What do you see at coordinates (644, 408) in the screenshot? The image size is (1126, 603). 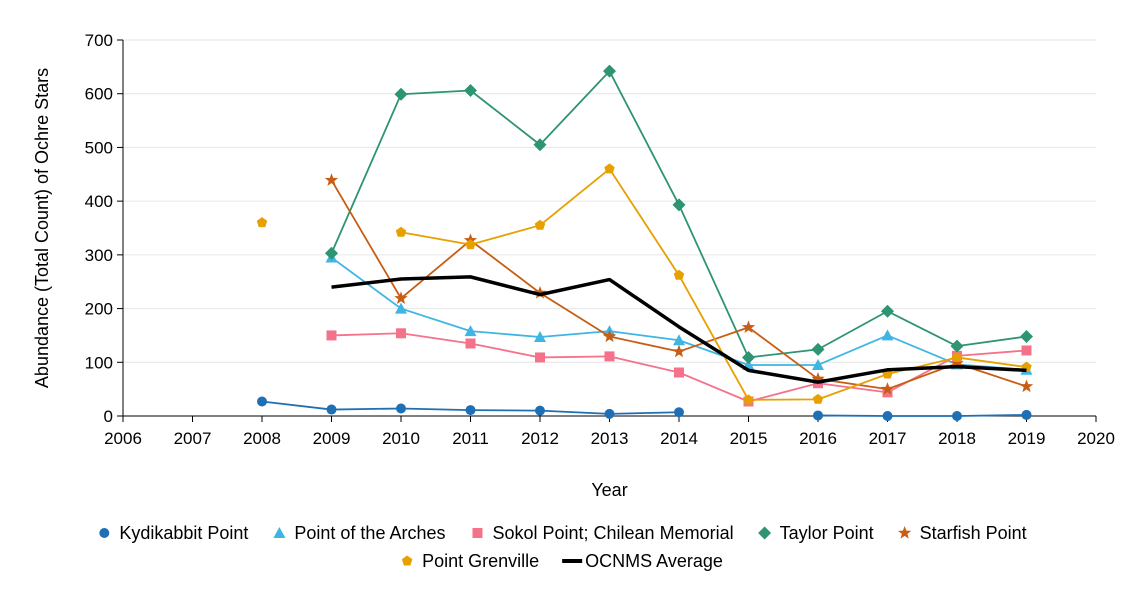 I see `series-kydikabbit-point` at bounding box center [644, 408].